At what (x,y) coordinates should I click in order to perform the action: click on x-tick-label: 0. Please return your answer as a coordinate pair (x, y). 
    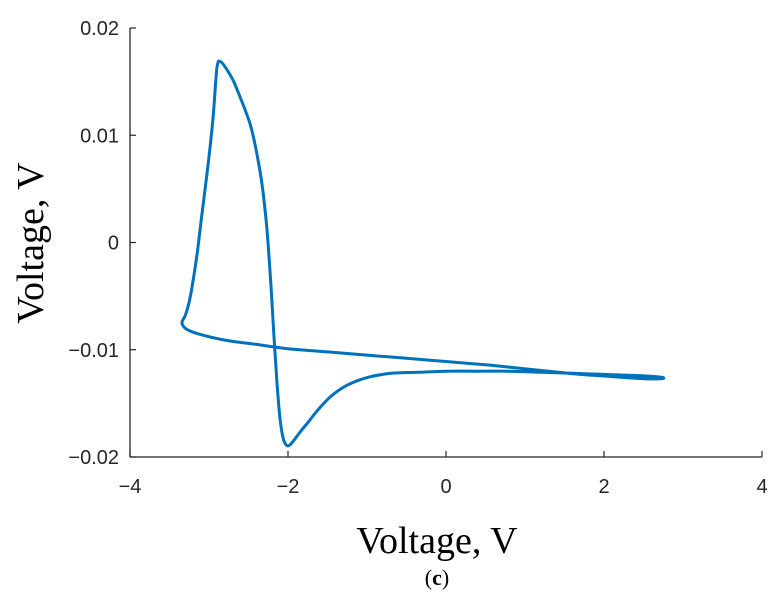
    Looking at the image, I should click on (445, 487).